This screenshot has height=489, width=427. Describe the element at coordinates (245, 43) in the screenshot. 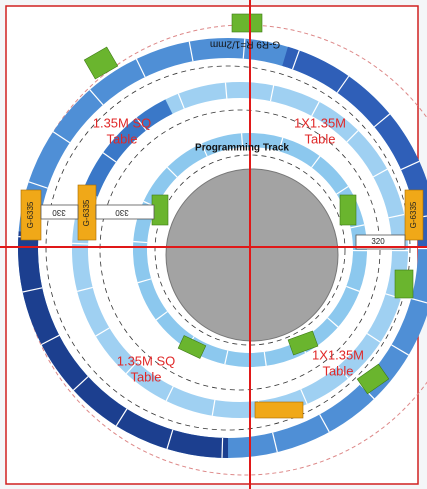

I see `top-label: G-R9 R=1/2mm` at that location.